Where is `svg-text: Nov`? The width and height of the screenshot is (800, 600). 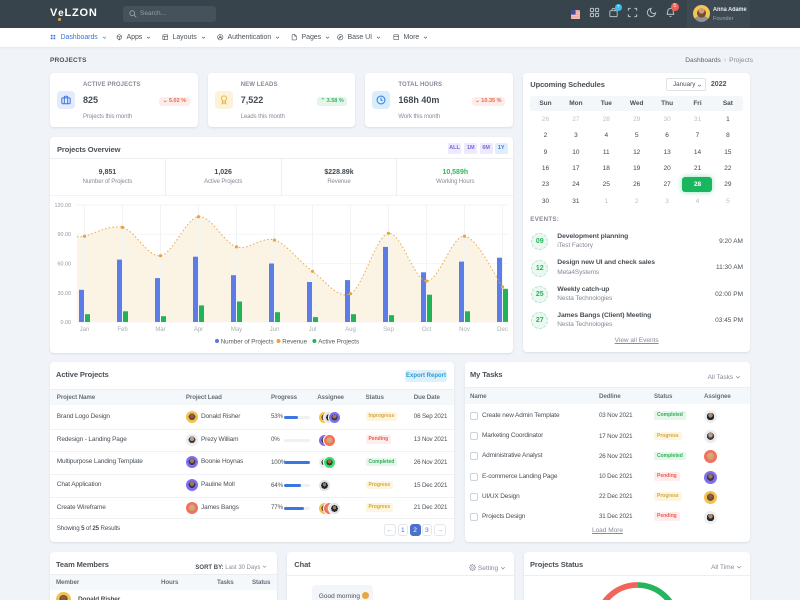 svg-text: Nov is located at coordinates (464, 330).